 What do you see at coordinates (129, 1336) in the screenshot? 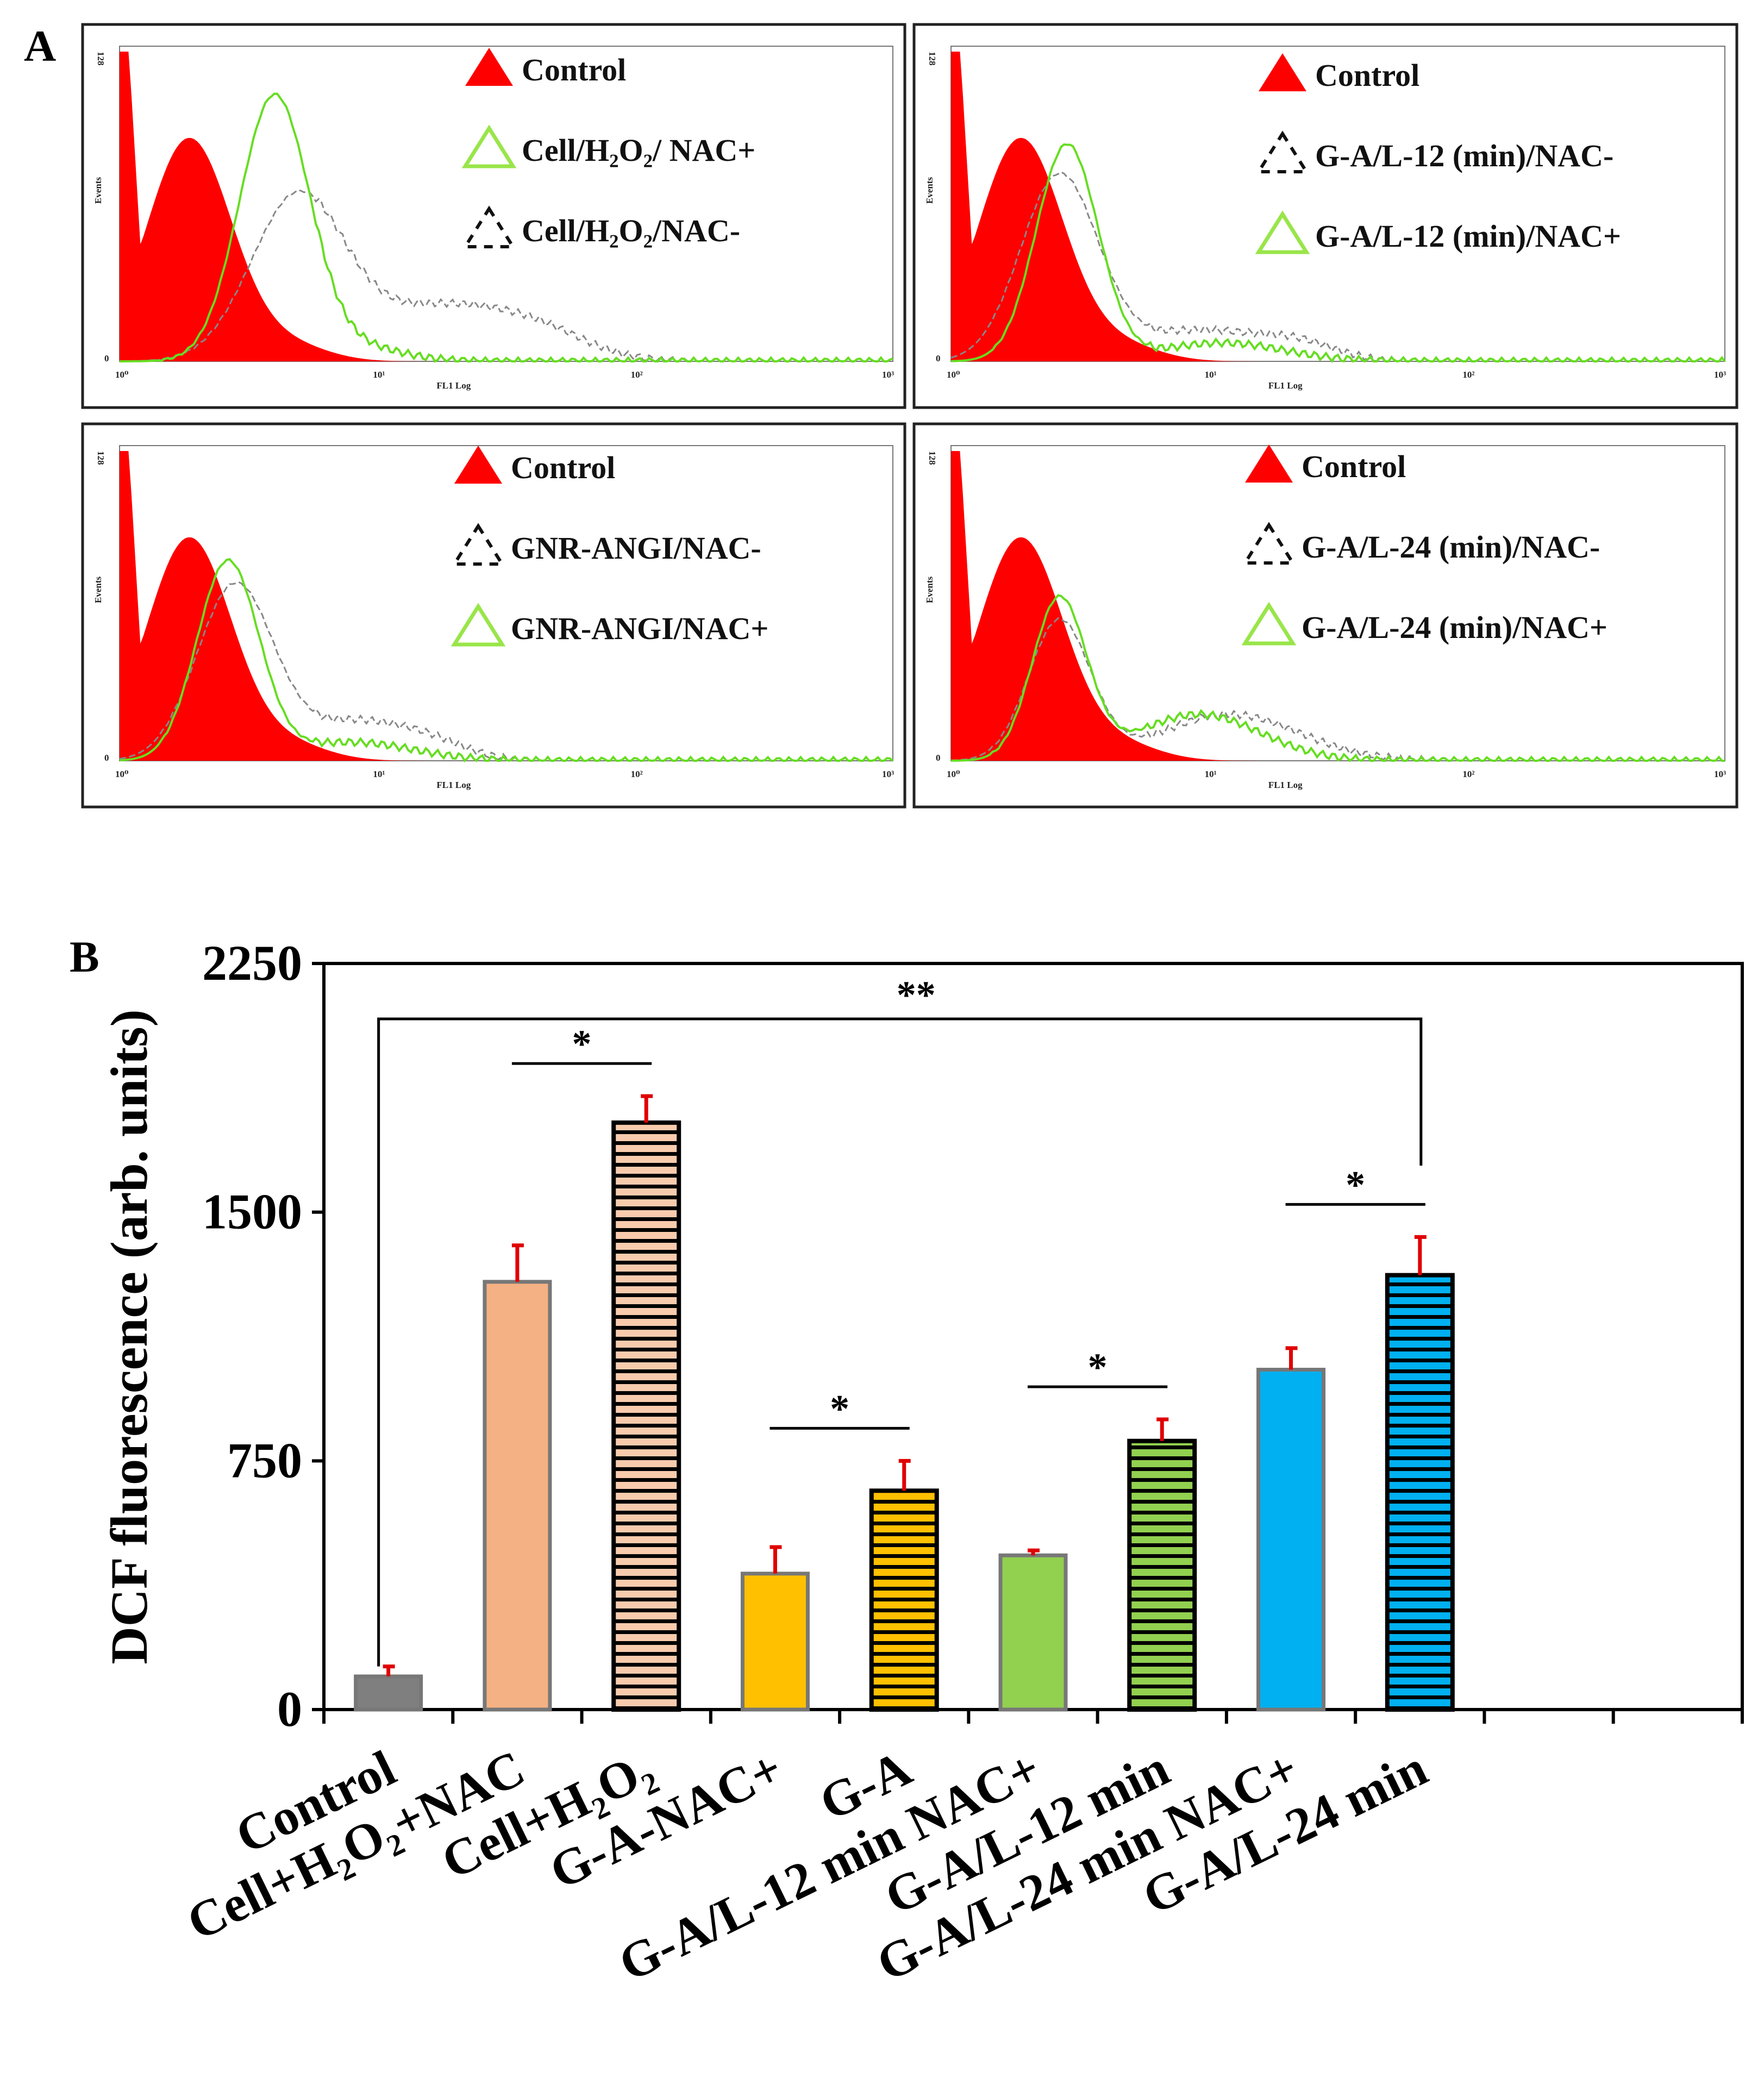
I see `y-axis-label: DCF fluorescence (arb. units)` at bounding box center [129, 1336].